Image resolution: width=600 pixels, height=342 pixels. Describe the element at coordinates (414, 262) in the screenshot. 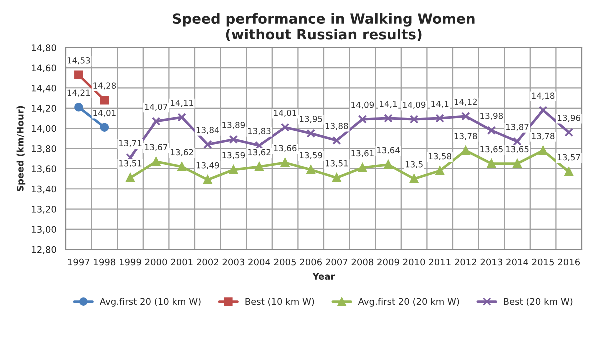

I see `x-tick-label: 2010` at that location.